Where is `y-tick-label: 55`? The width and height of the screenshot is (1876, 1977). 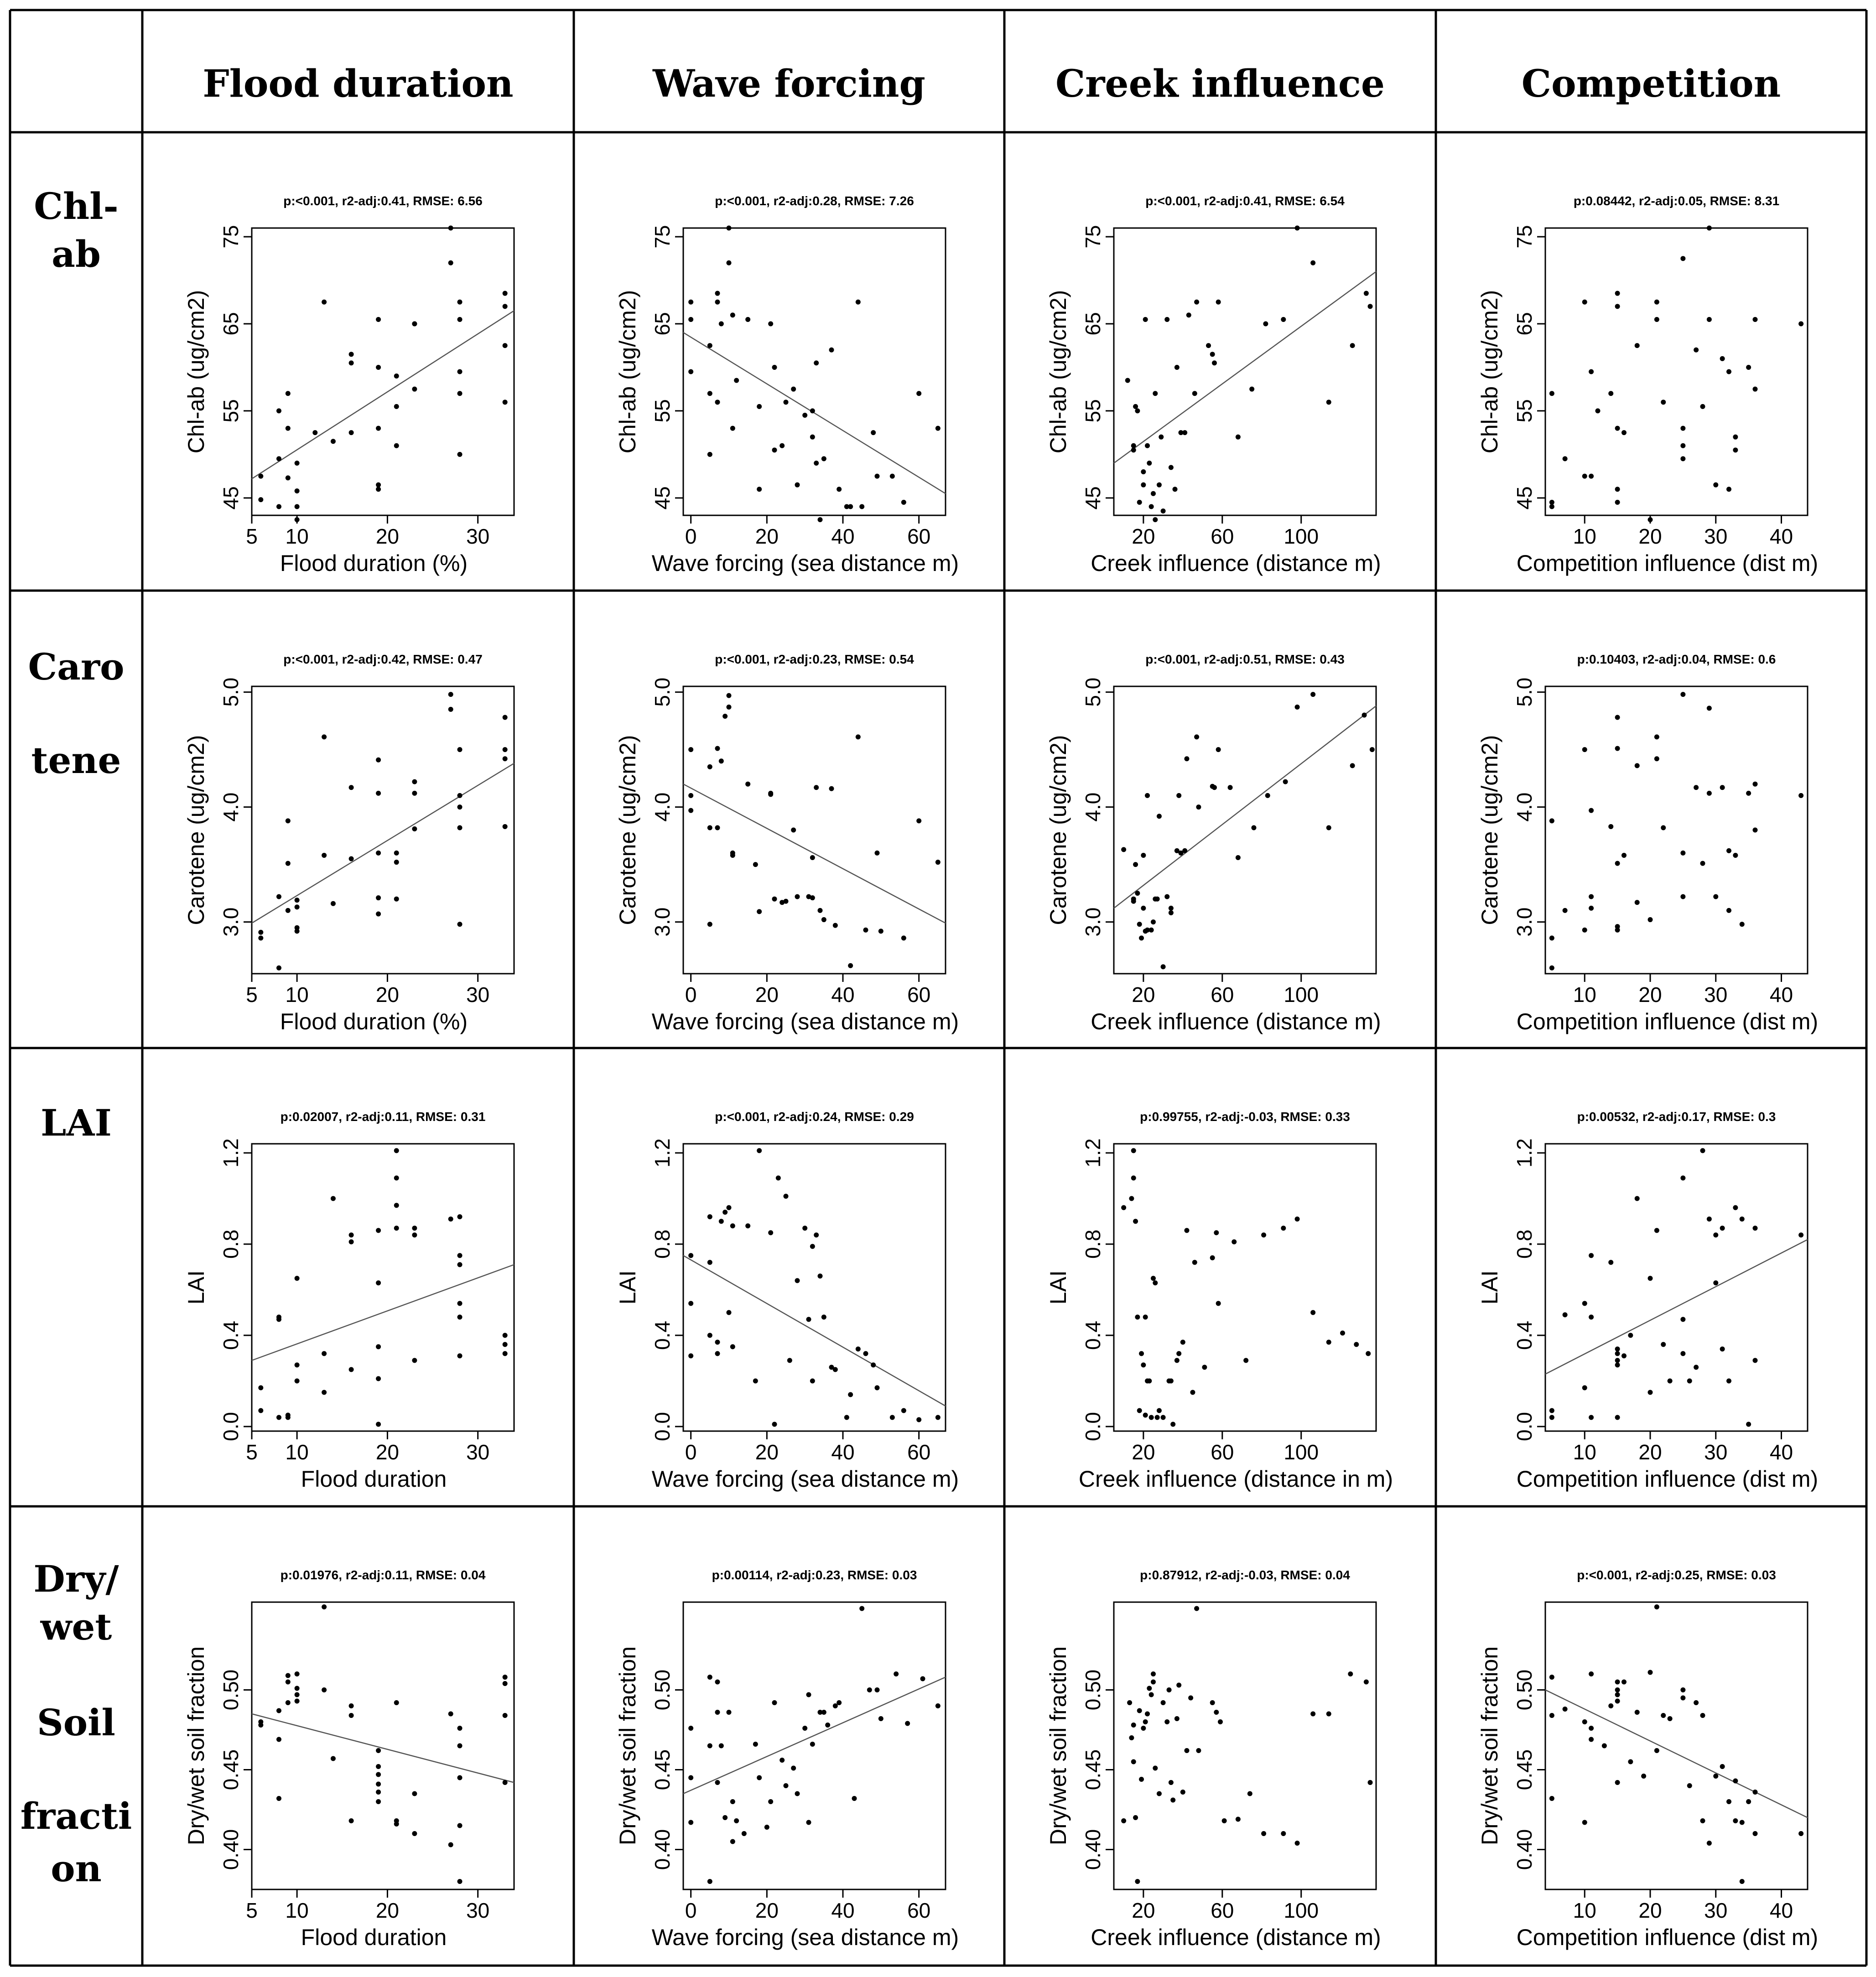 y-tick-label: 55 is located at coordinates (1524, 410).